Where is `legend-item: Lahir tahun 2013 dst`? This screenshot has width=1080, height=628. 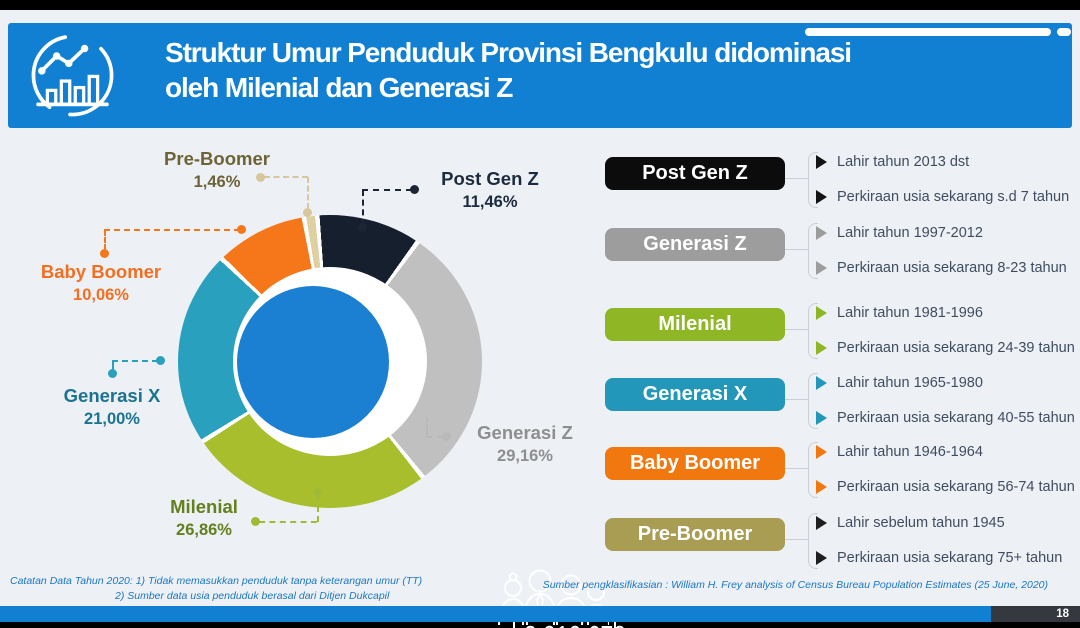 legend-item: Lahir tahun 2013 dst is located at coordinates (892, 162).